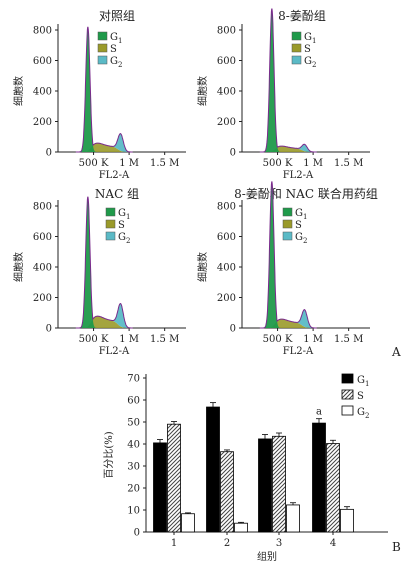 The image size is (416, 572). Describe the element at coordinates (133, 401) in the screenshot. I see `bar-y-tick-label: 60` at that location.